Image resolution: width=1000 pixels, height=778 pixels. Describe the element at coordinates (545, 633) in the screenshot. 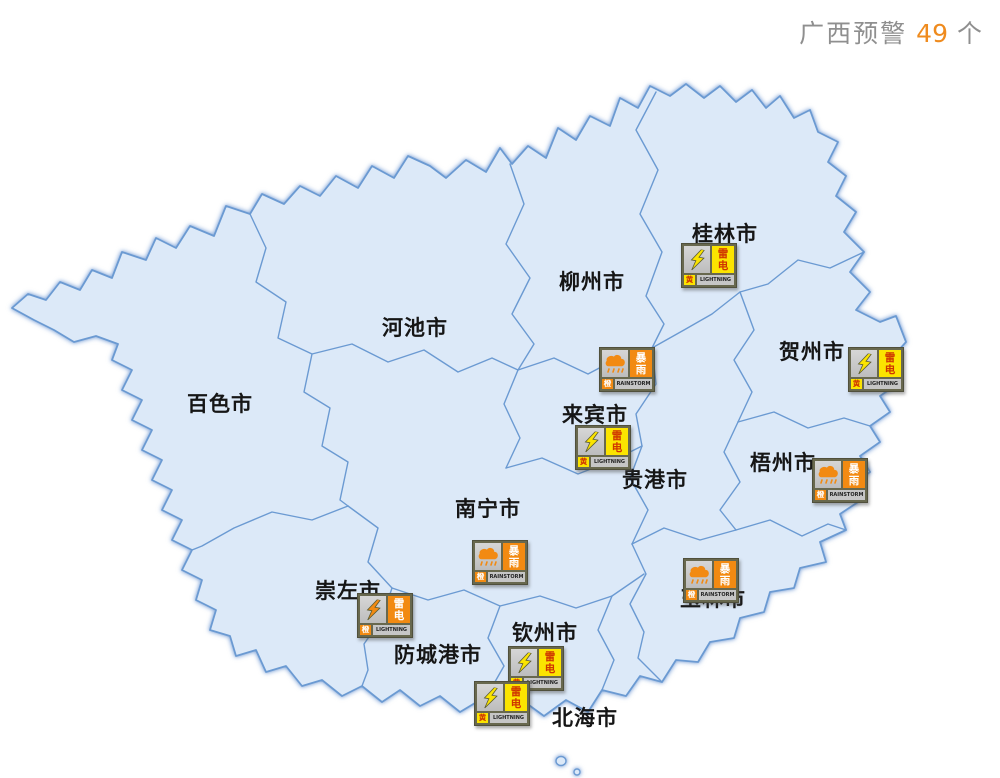

I see `city-label-qinzhou: 钦州市` at that location.